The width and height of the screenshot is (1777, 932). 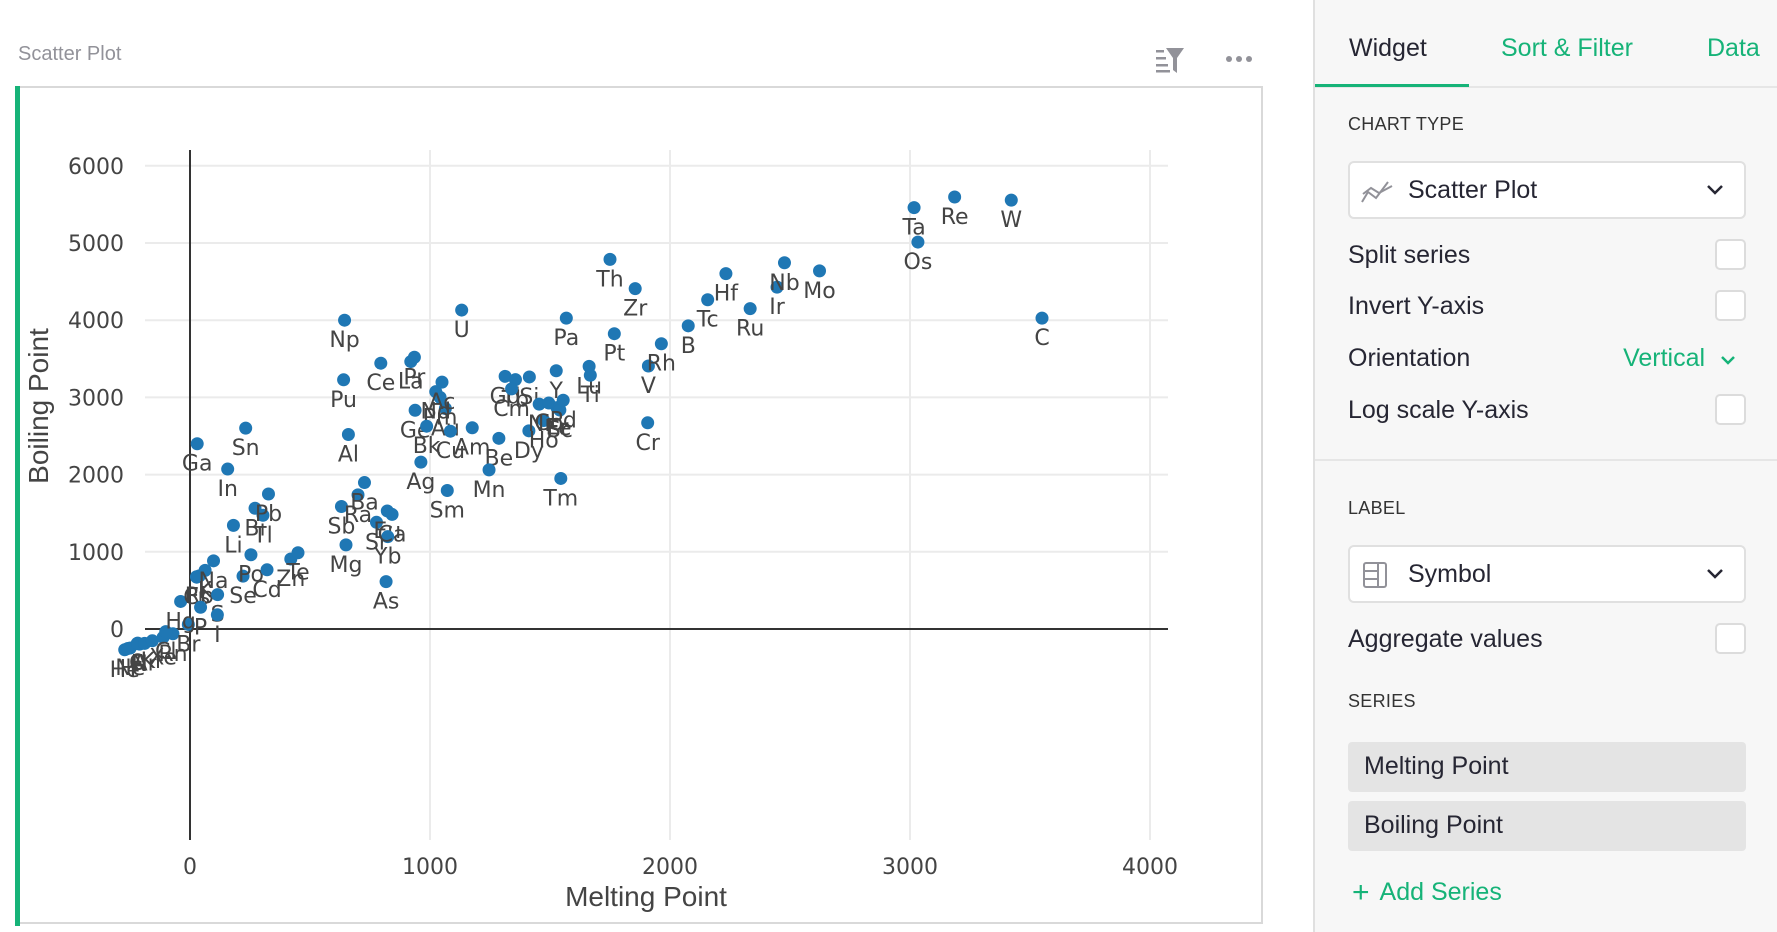 I want to click on data-point: W, so click(x=1011, y=213).